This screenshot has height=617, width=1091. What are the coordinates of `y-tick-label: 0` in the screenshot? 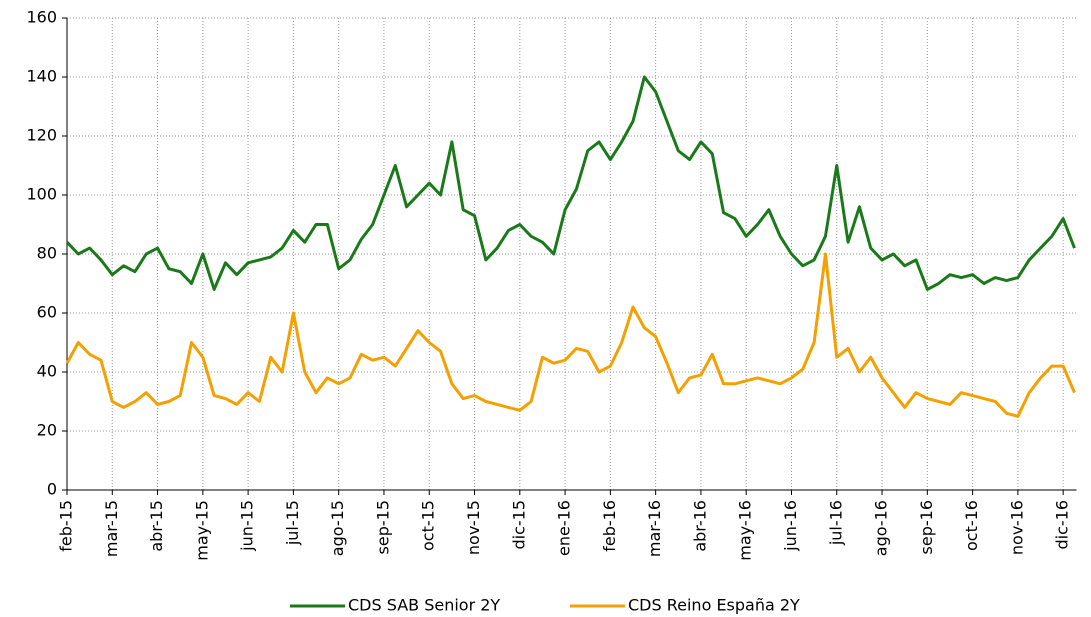 It's located at (52, 489).